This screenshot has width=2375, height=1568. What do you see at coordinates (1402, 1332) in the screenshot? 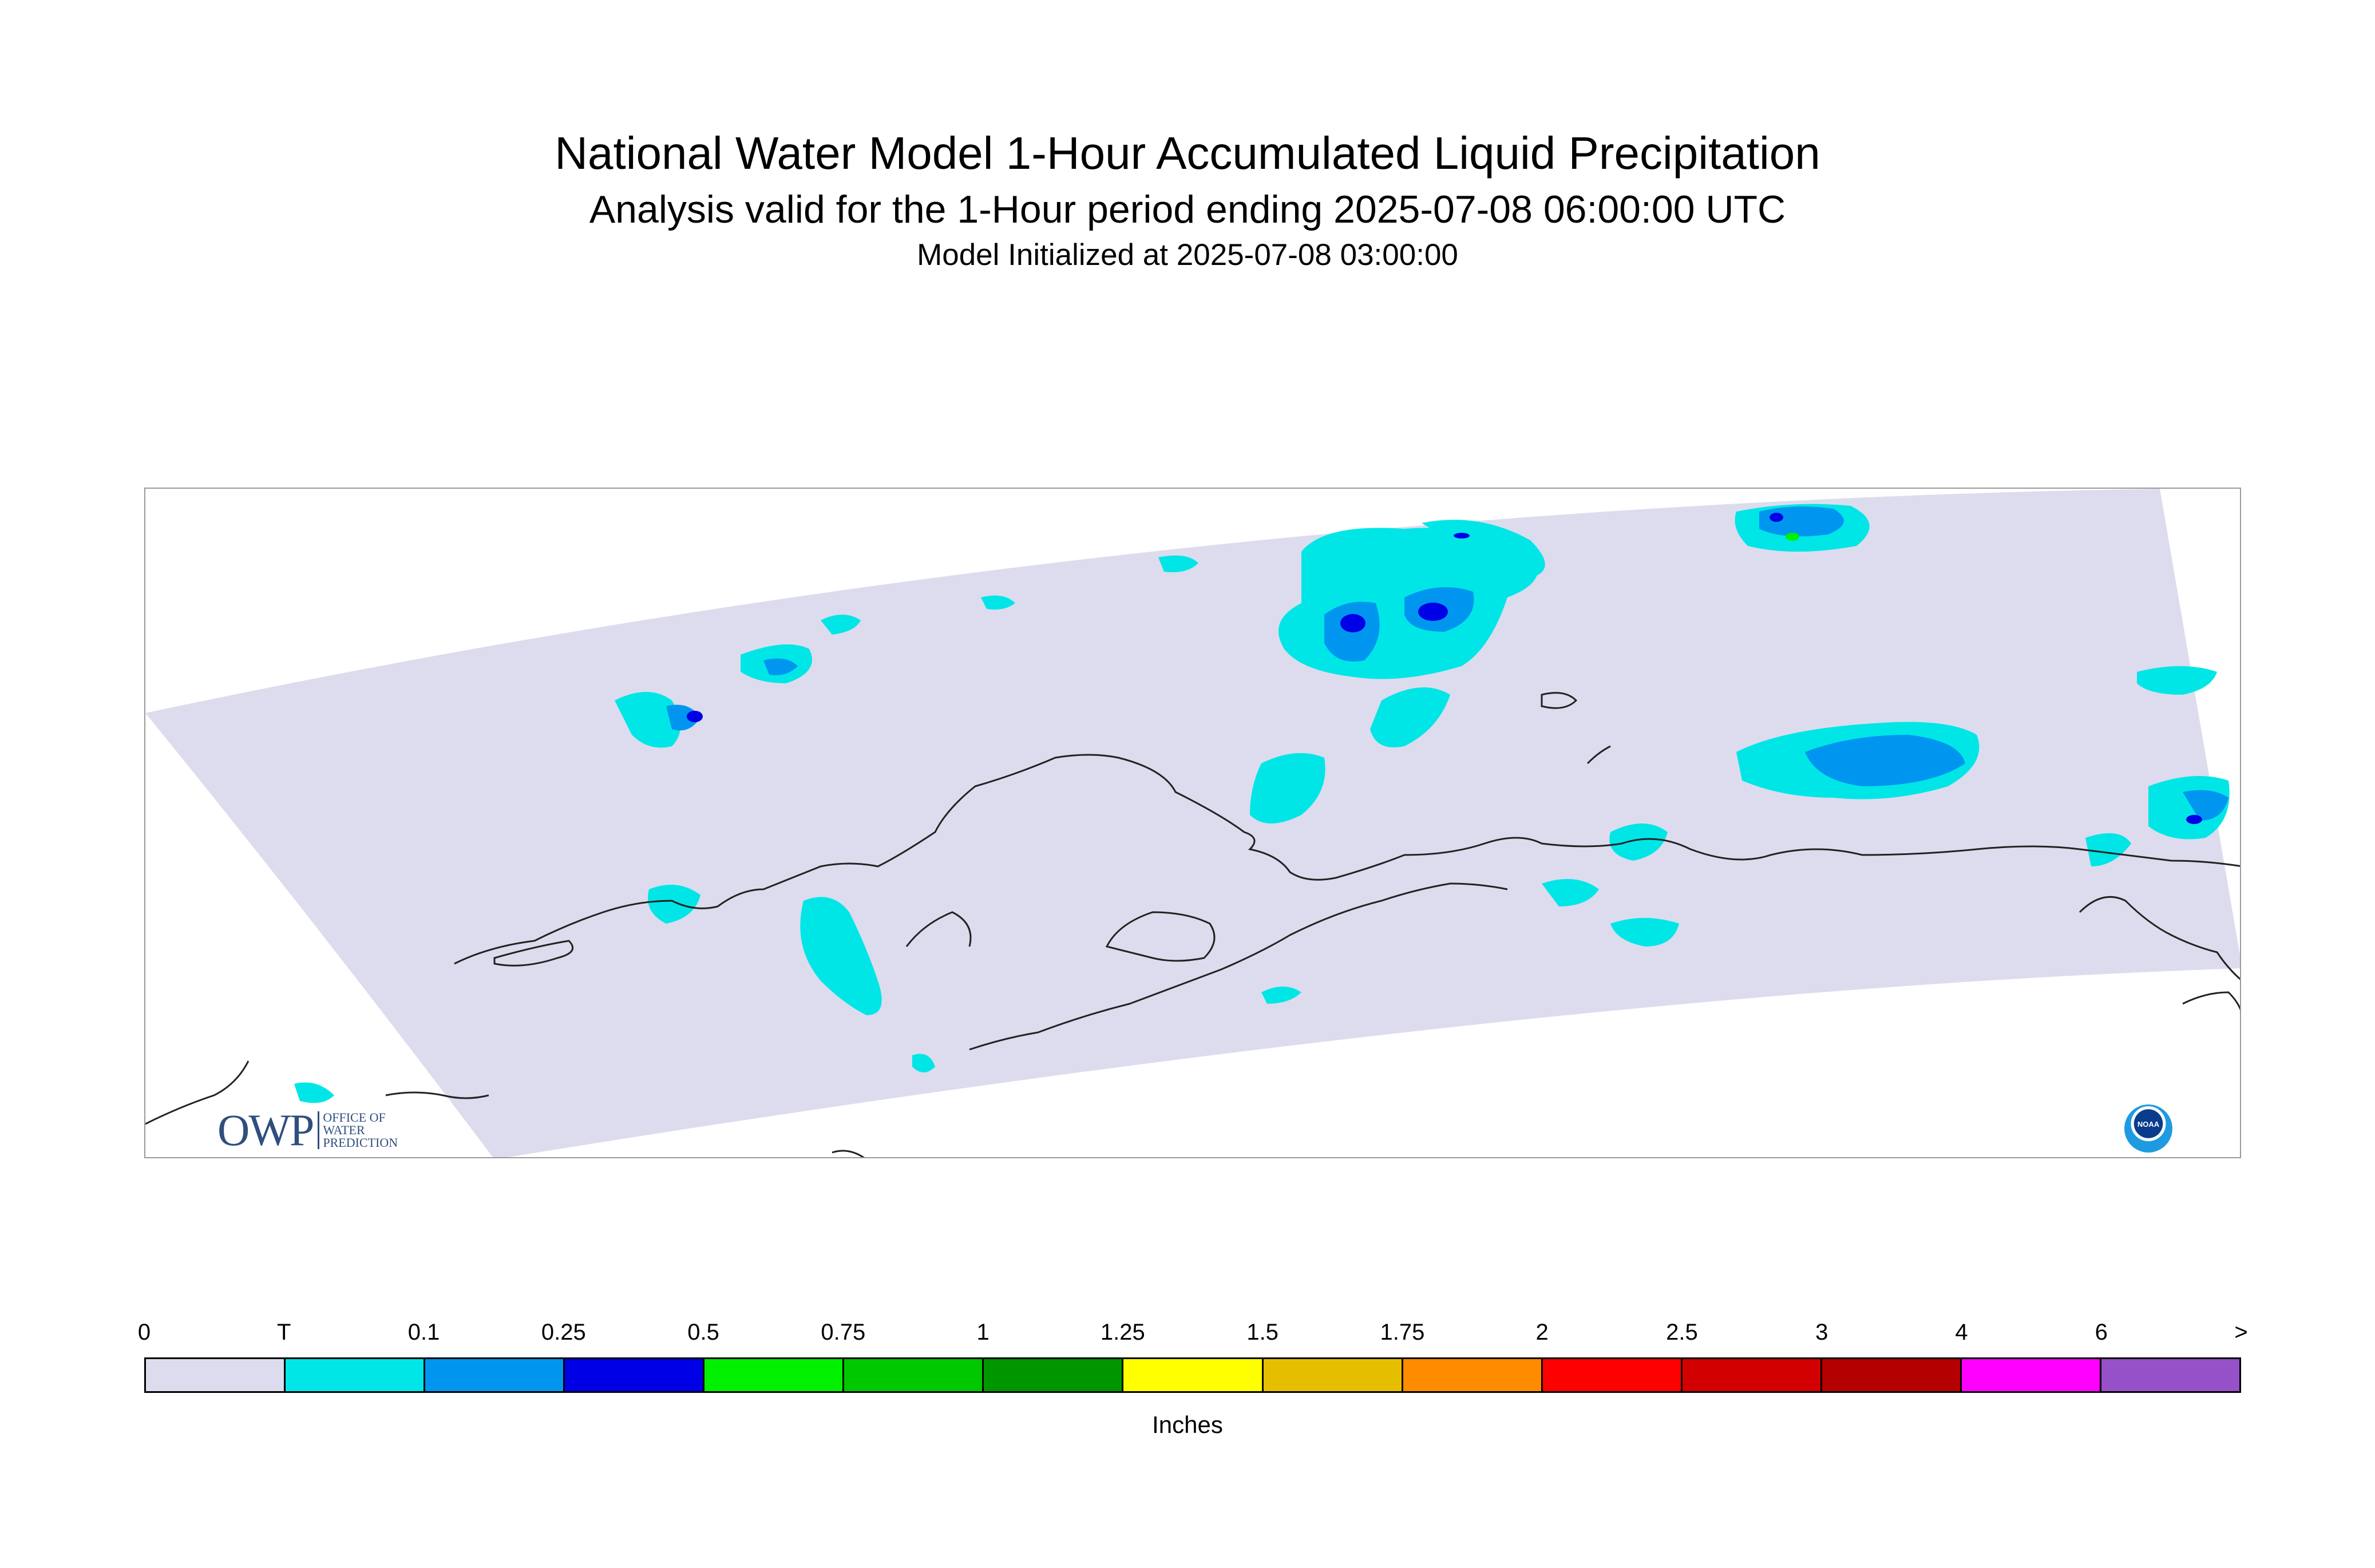
I see `legend-tick-label: 1.75` at bounding box center [1402, 1332].